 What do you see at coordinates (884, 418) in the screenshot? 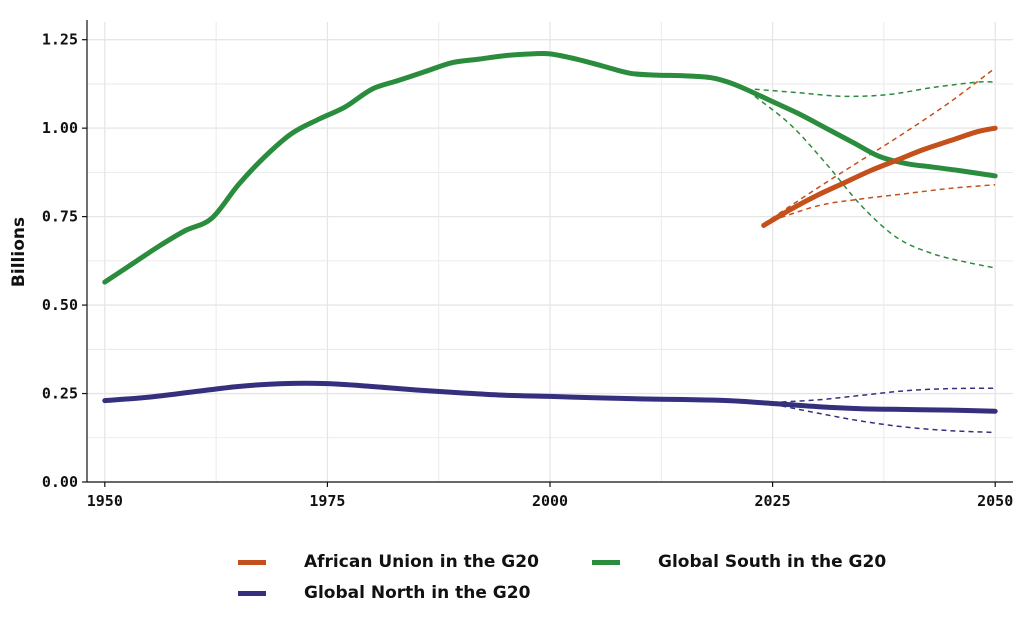
I see `series-line-global-north-projection-low` at bounding box center [884, 418].